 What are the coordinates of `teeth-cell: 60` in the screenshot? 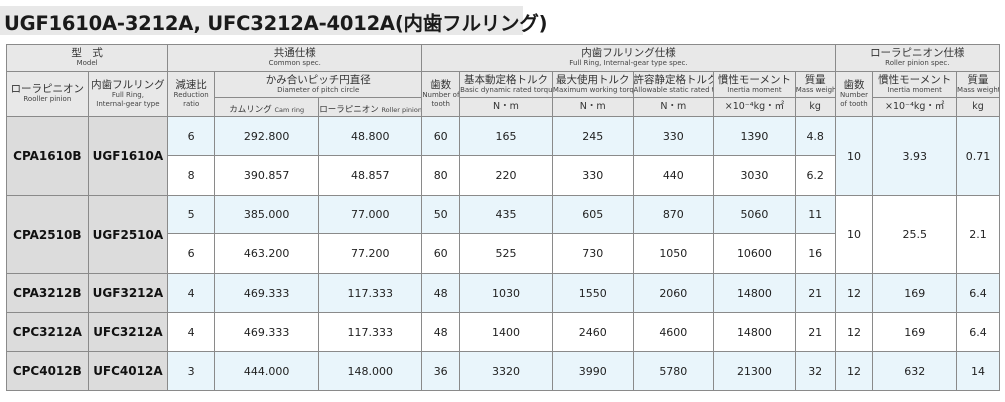 It's located at (441, 136).